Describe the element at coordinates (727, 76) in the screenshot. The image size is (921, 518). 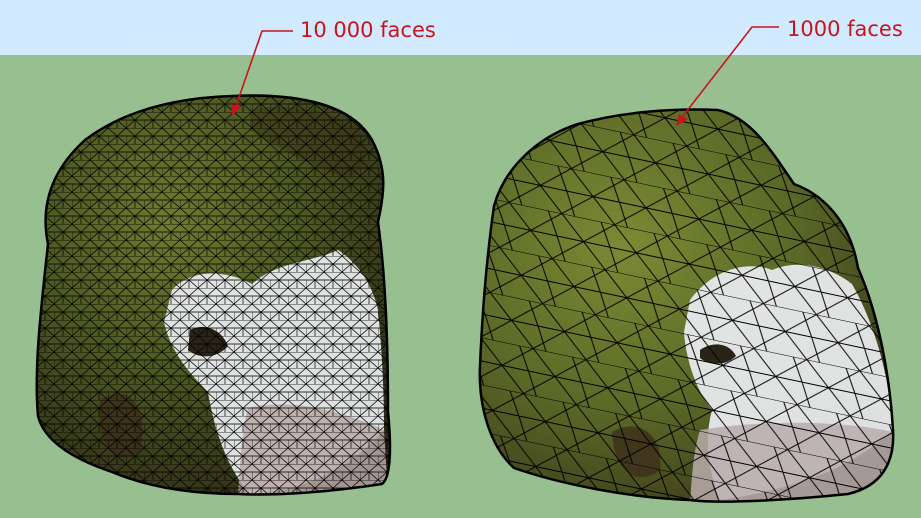
I see `annotation-arrow-right` at that location.